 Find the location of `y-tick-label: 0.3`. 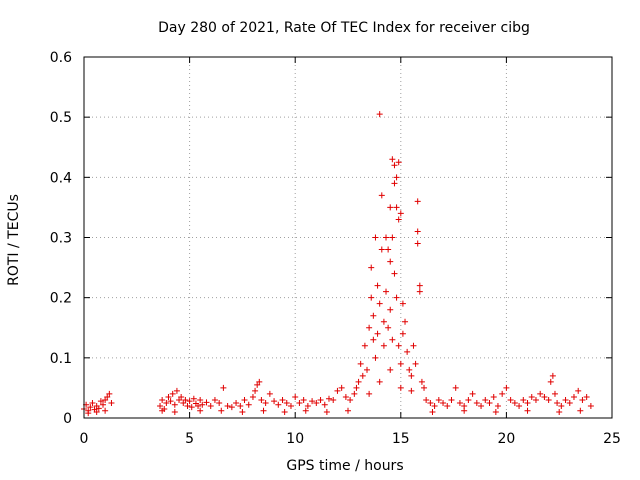

y-tick-label: 0.3 is located at coordinates (61, 239).